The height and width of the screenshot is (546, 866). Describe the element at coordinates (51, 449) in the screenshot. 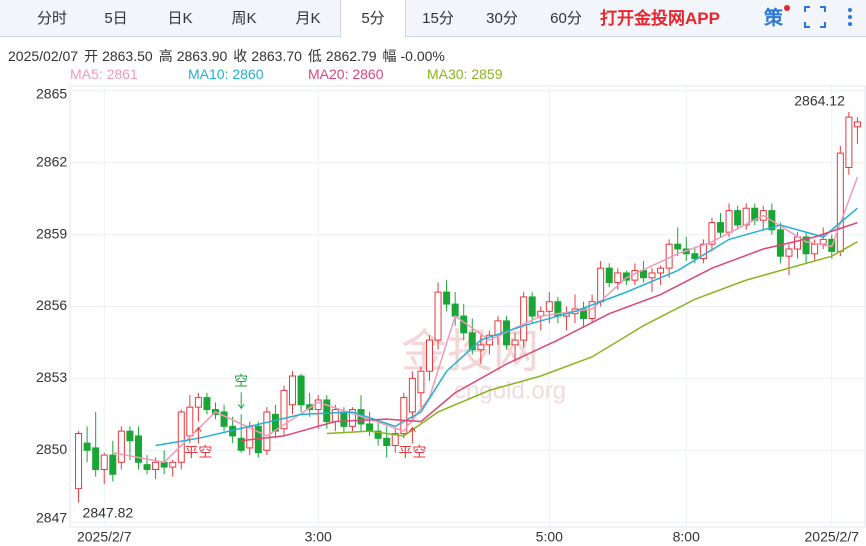

I see `y-tick-label: 2850` at that location.